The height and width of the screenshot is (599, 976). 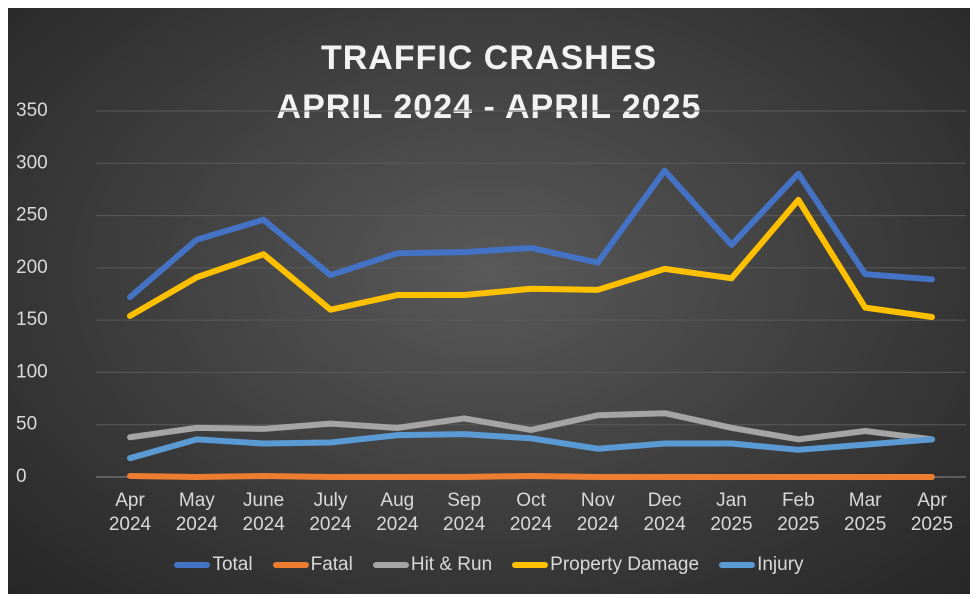 I want to click on x-tick-label: Mar 2025, so click(x=865, y=512).